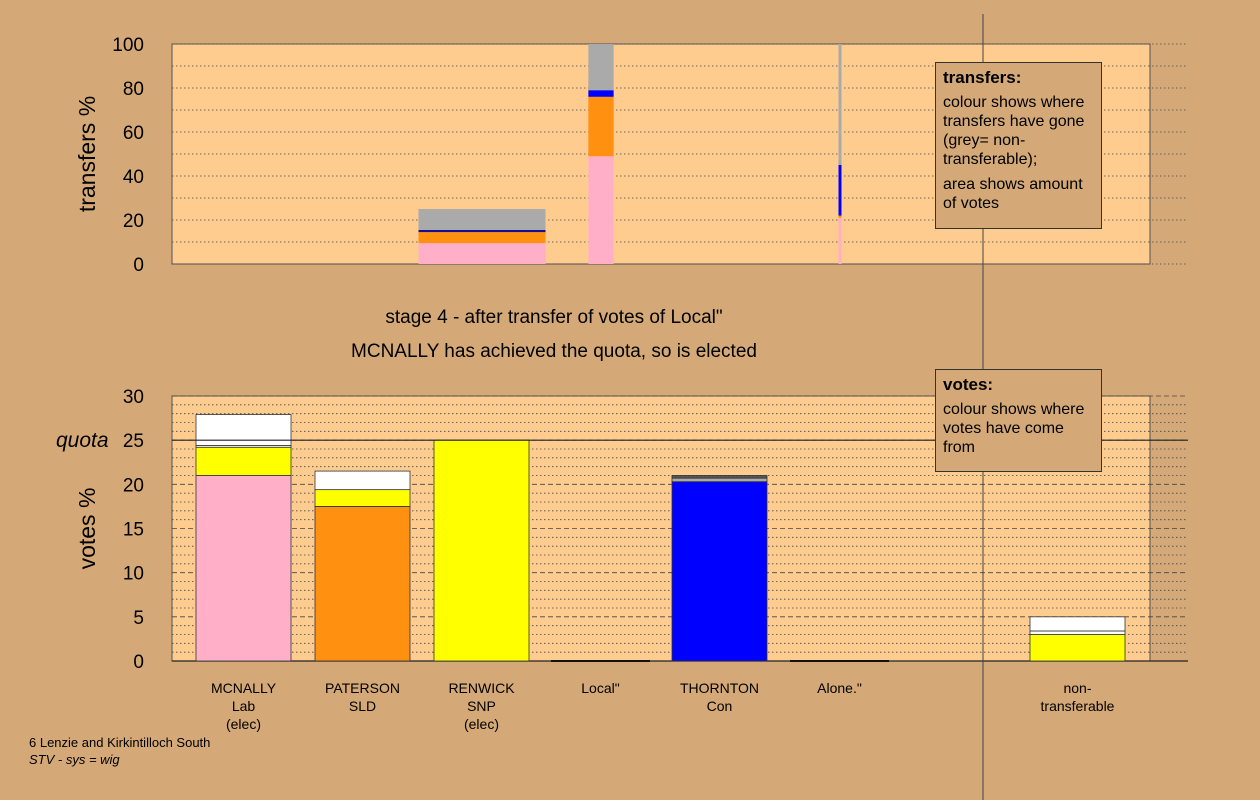 Image resolution: width=1260 pixels, height=800 pixels. What do you see at coordinates (481, 706) in the screenshot?
I see `candidate-label: SNP` at bounding box center [481, 706].